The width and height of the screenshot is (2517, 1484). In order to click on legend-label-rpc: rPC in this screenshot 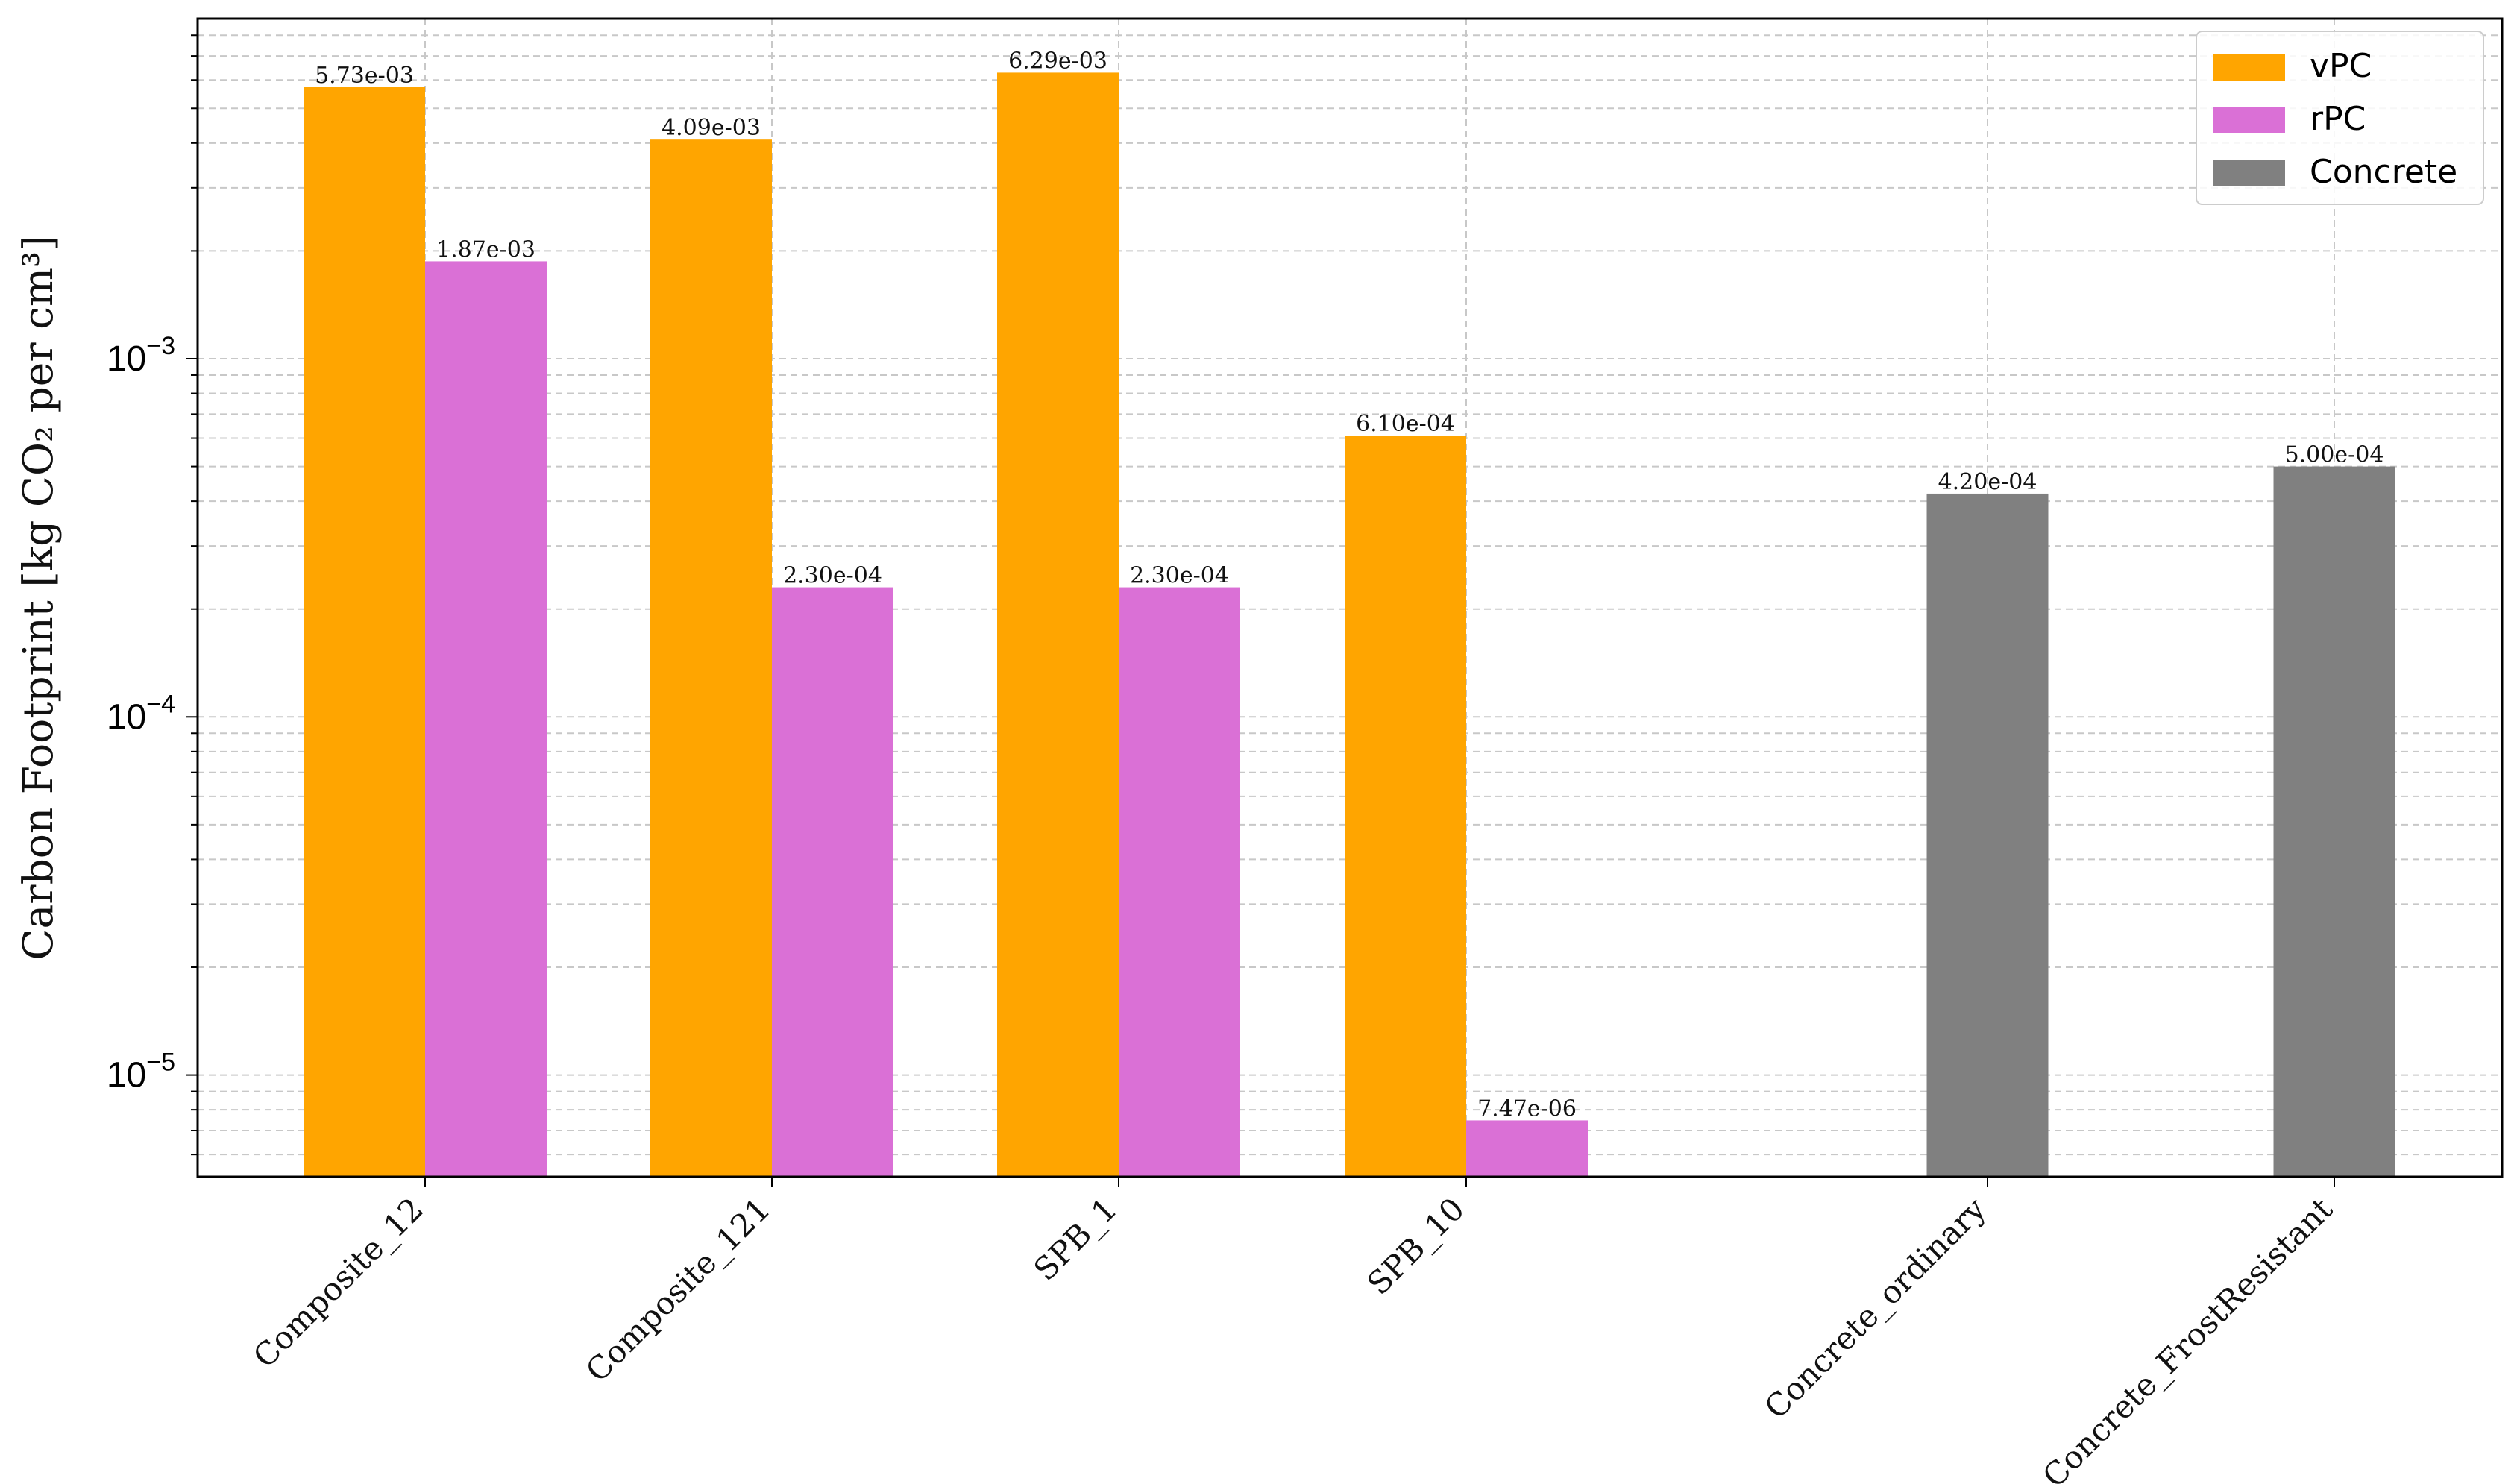, I will do `click(2338, 119)`.